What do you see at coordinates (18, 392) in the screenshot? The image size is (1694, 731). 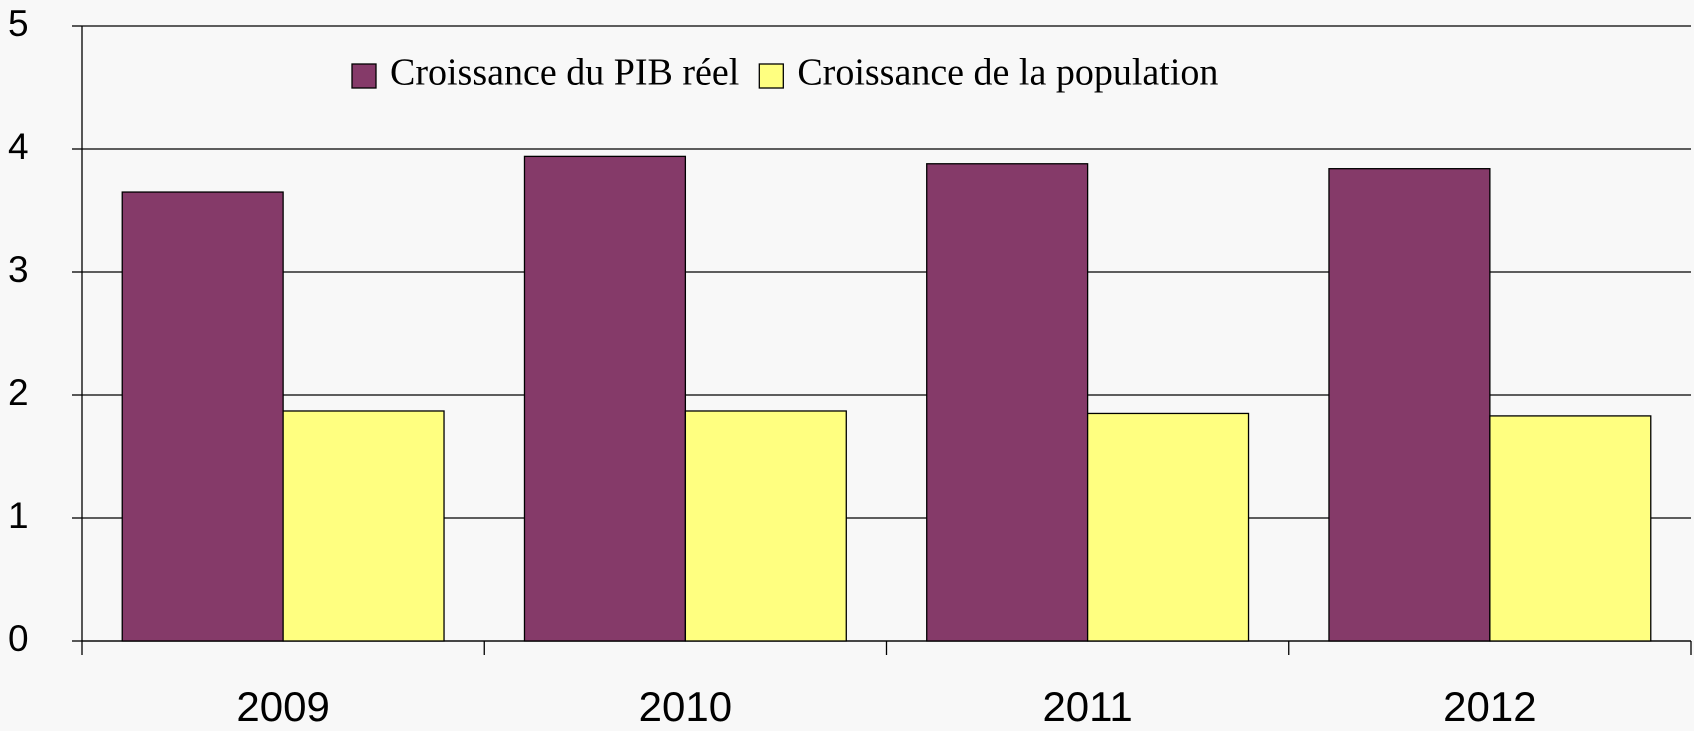 I see `y-tick-label: 2` at bounding box center [18, 392].